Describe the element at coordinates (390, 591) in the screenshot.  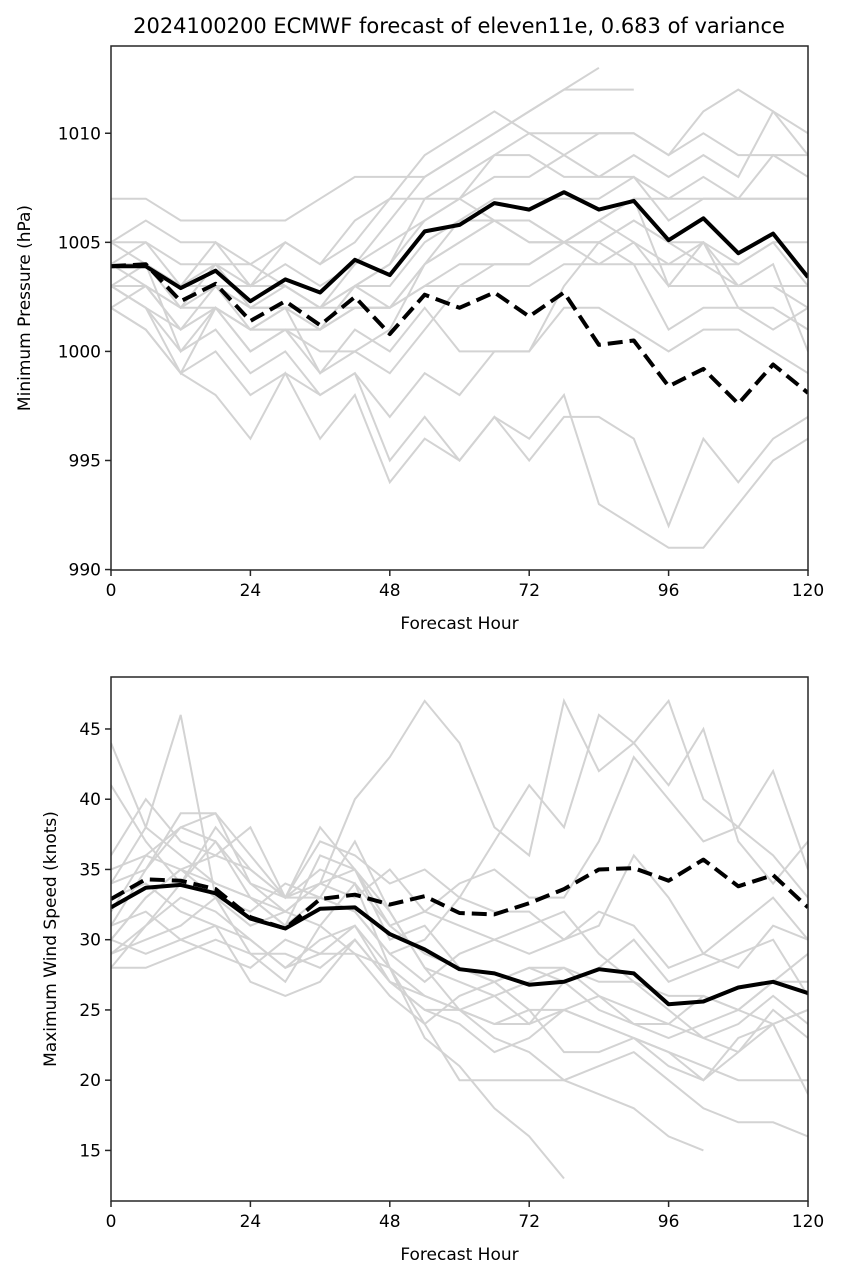
I see `pressure-x-tick-label: 48` at that location.